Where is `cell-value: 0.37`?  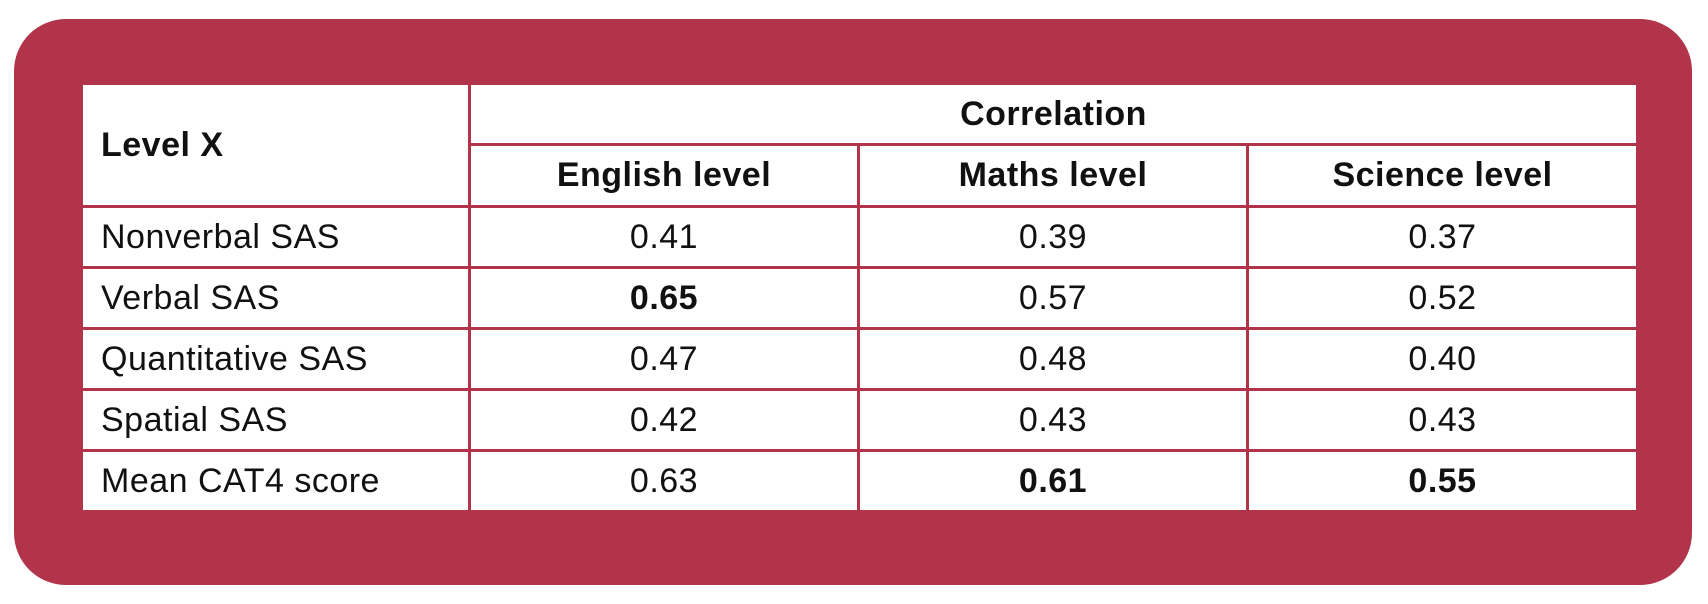
cell-value: 0.37 is located at coordinates (1442, 237).